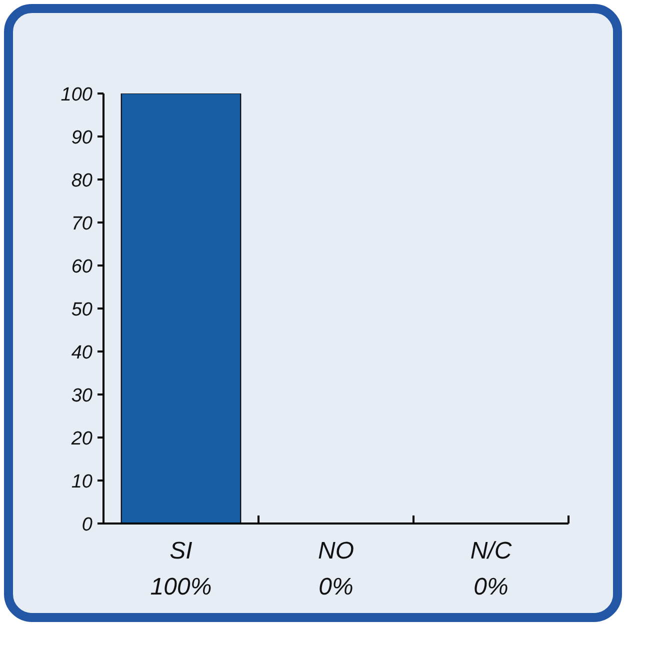 The height and width of the screenshot is (653, 652). Describe the element at coordinates (82, 138) in the screenshot. I see `y-tick-label: 90` at that location.